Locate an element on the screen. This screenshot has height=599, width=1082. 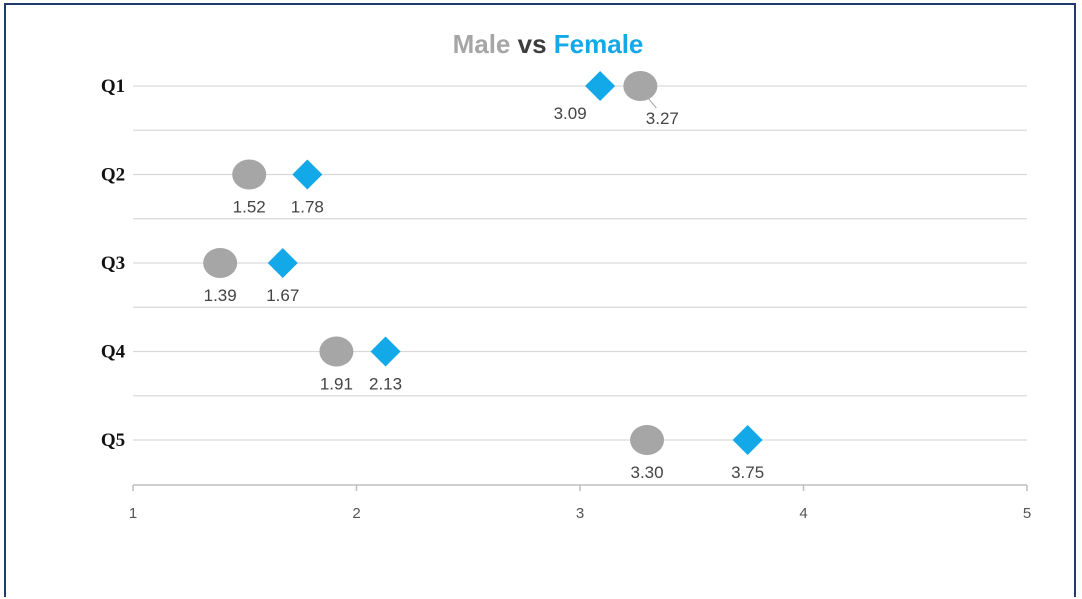
category-label: Q5 is located at coordinates (113, 440).